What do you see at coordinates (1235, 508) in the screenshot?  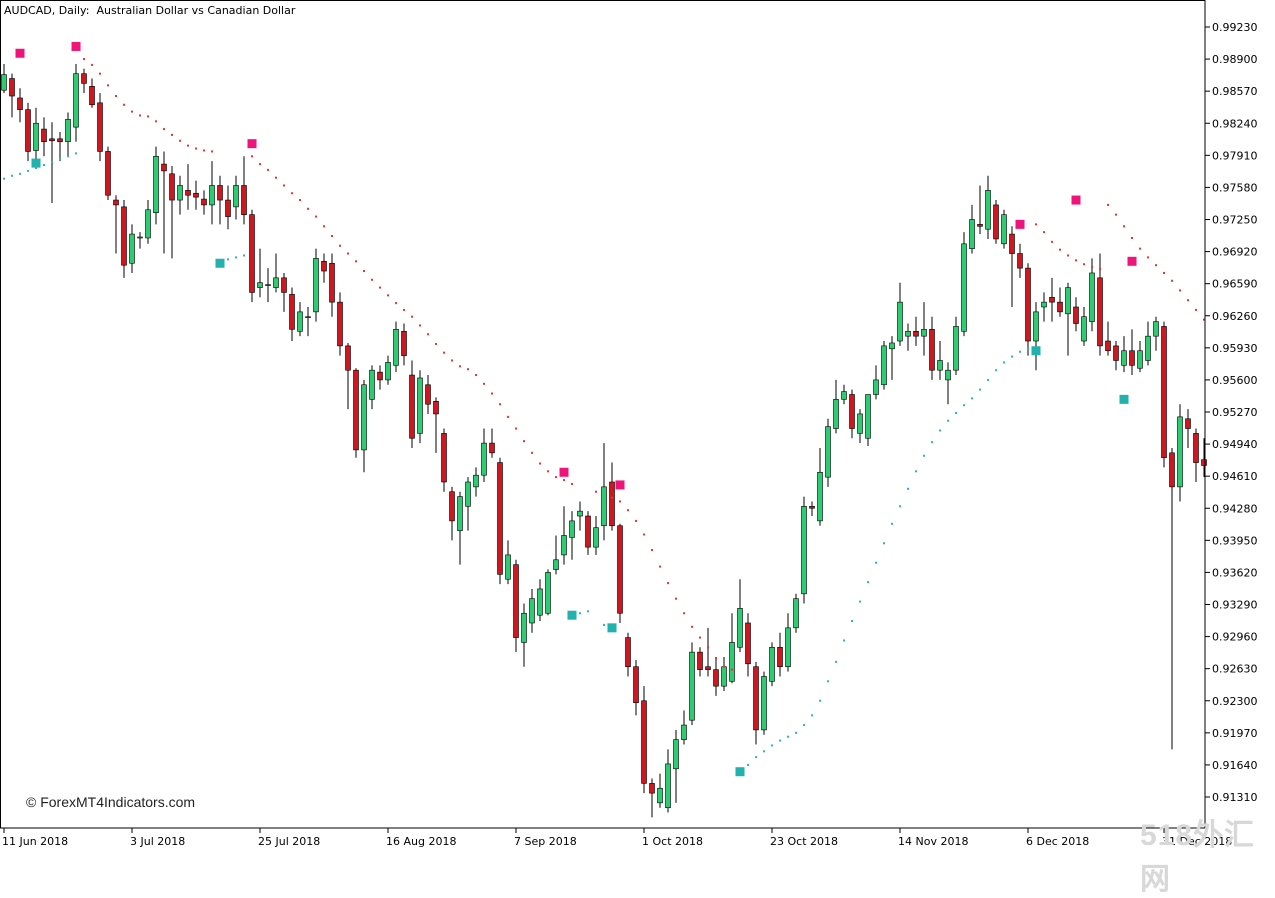 I see `price-tick-label: 0.94280` at bounding box center [1235, 508].